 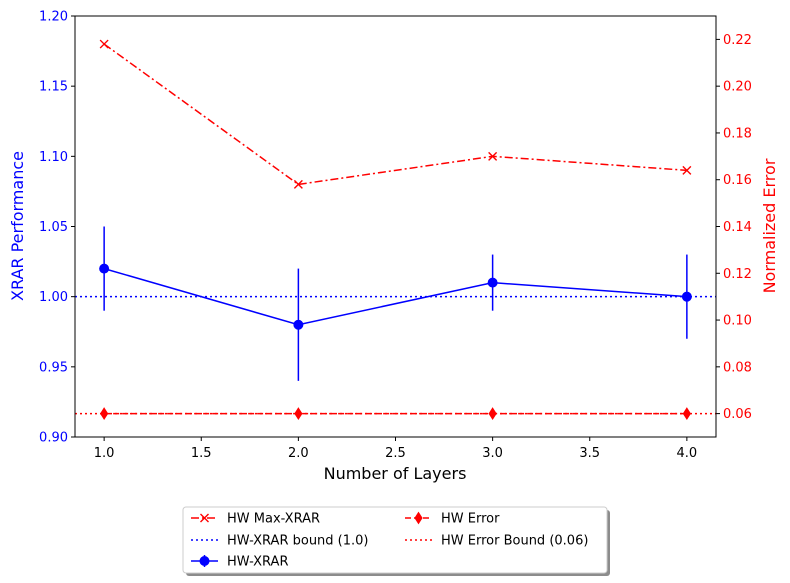 What do you see at coordinates (273, 519) in the screenshot?
I see `legend-label: HW Max-XRAR` at bounding box center [273, 519].